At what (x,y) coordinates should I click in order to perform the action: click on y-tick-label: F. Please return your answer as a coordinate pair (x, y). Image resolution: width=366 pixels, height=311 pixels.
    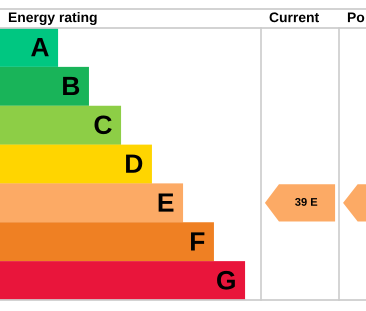
    Looking at the image, I should click on (197, 241).